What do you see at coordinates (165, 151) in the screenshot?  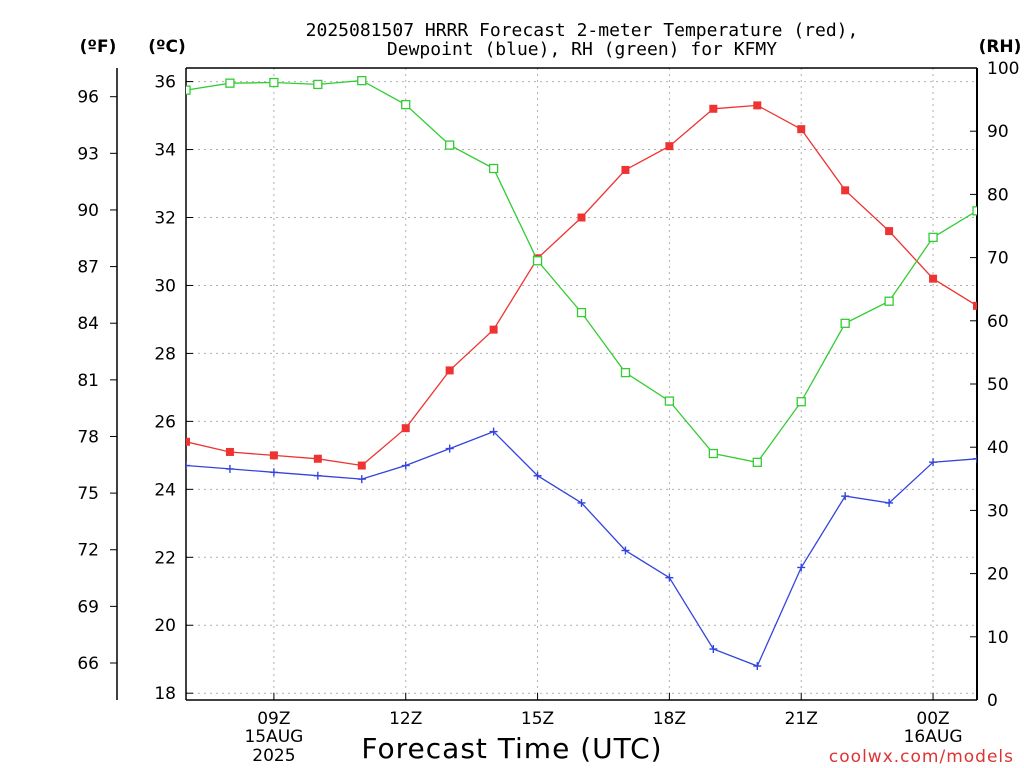 I see `celsius-tick-label: 34` at bounding box center [165, 151].